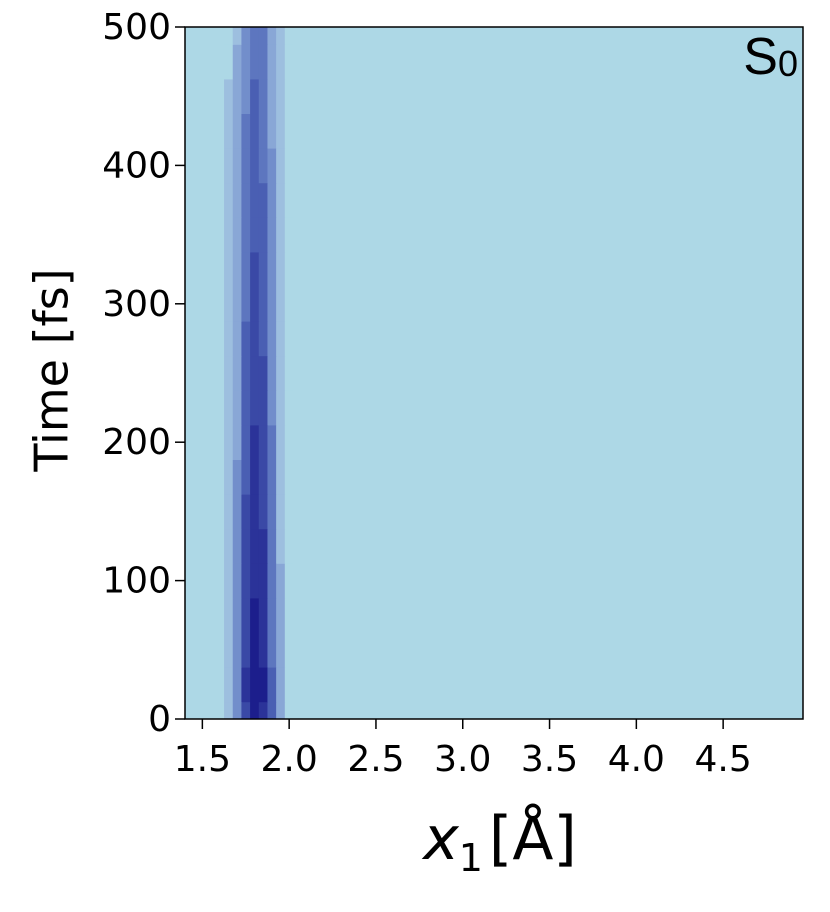 This screenshot has height=912, width=830. I want to click on y-tick-label: 500, so click(136, 27).